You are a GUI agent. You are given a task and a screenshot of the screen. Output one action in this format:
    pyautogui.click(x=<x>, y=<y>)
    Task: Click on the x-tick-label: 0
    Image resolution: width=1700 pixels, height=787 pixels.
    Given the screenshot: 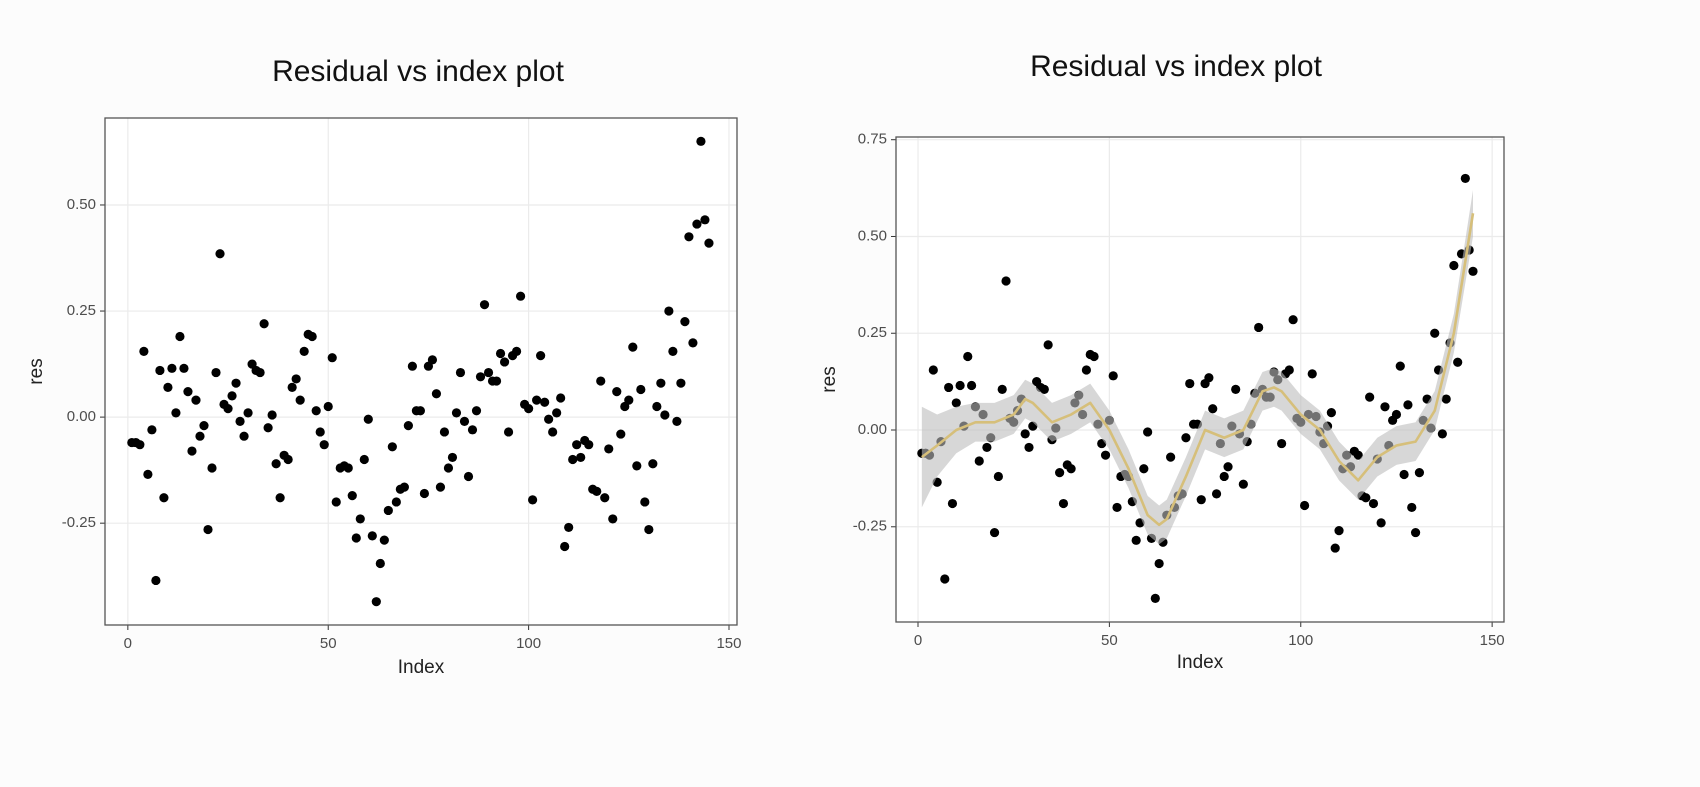 What is the action you would take?
    pyautogui.click(x=128, y=643)
    